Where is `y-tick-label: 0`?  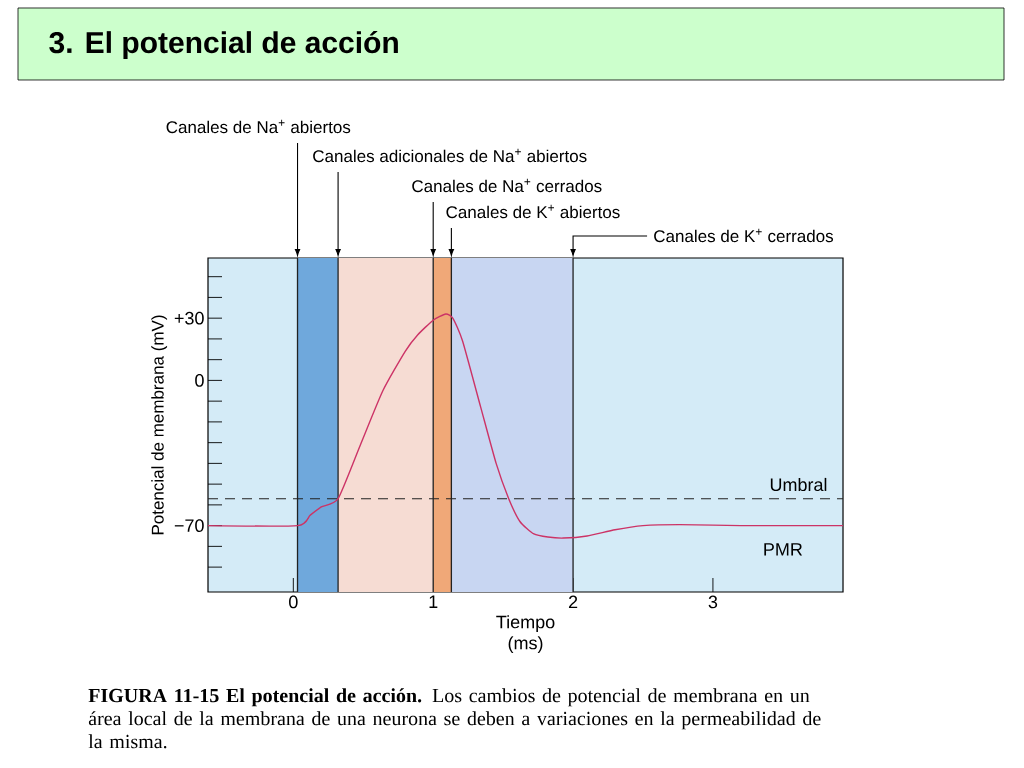 y-tick-label: 0 is located at coordinates (199, 380).